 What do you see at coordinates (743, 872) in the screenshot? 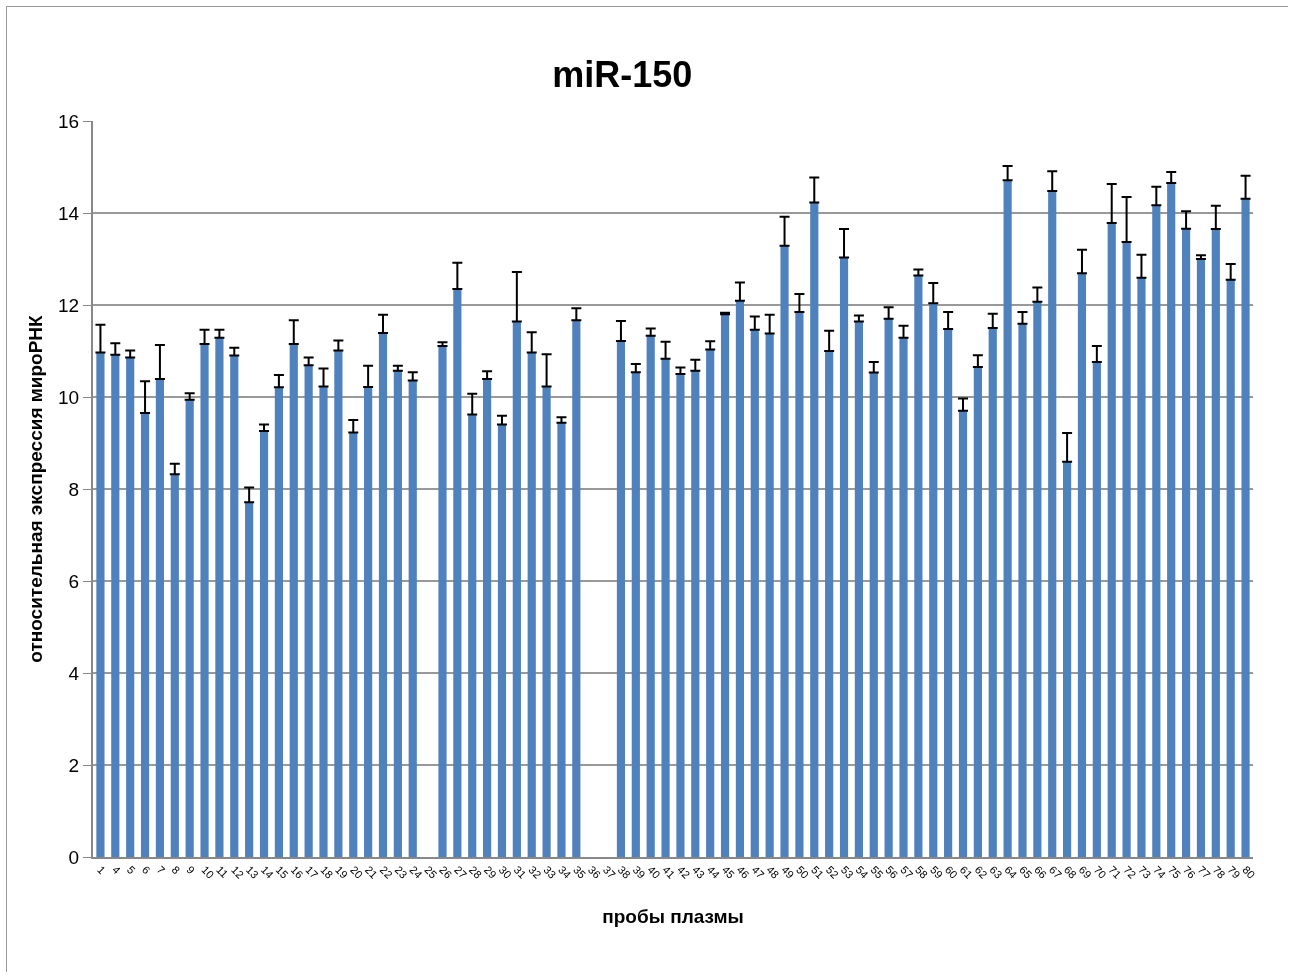
I see `x-tick-label: 46` at bounding box center [743, 872].